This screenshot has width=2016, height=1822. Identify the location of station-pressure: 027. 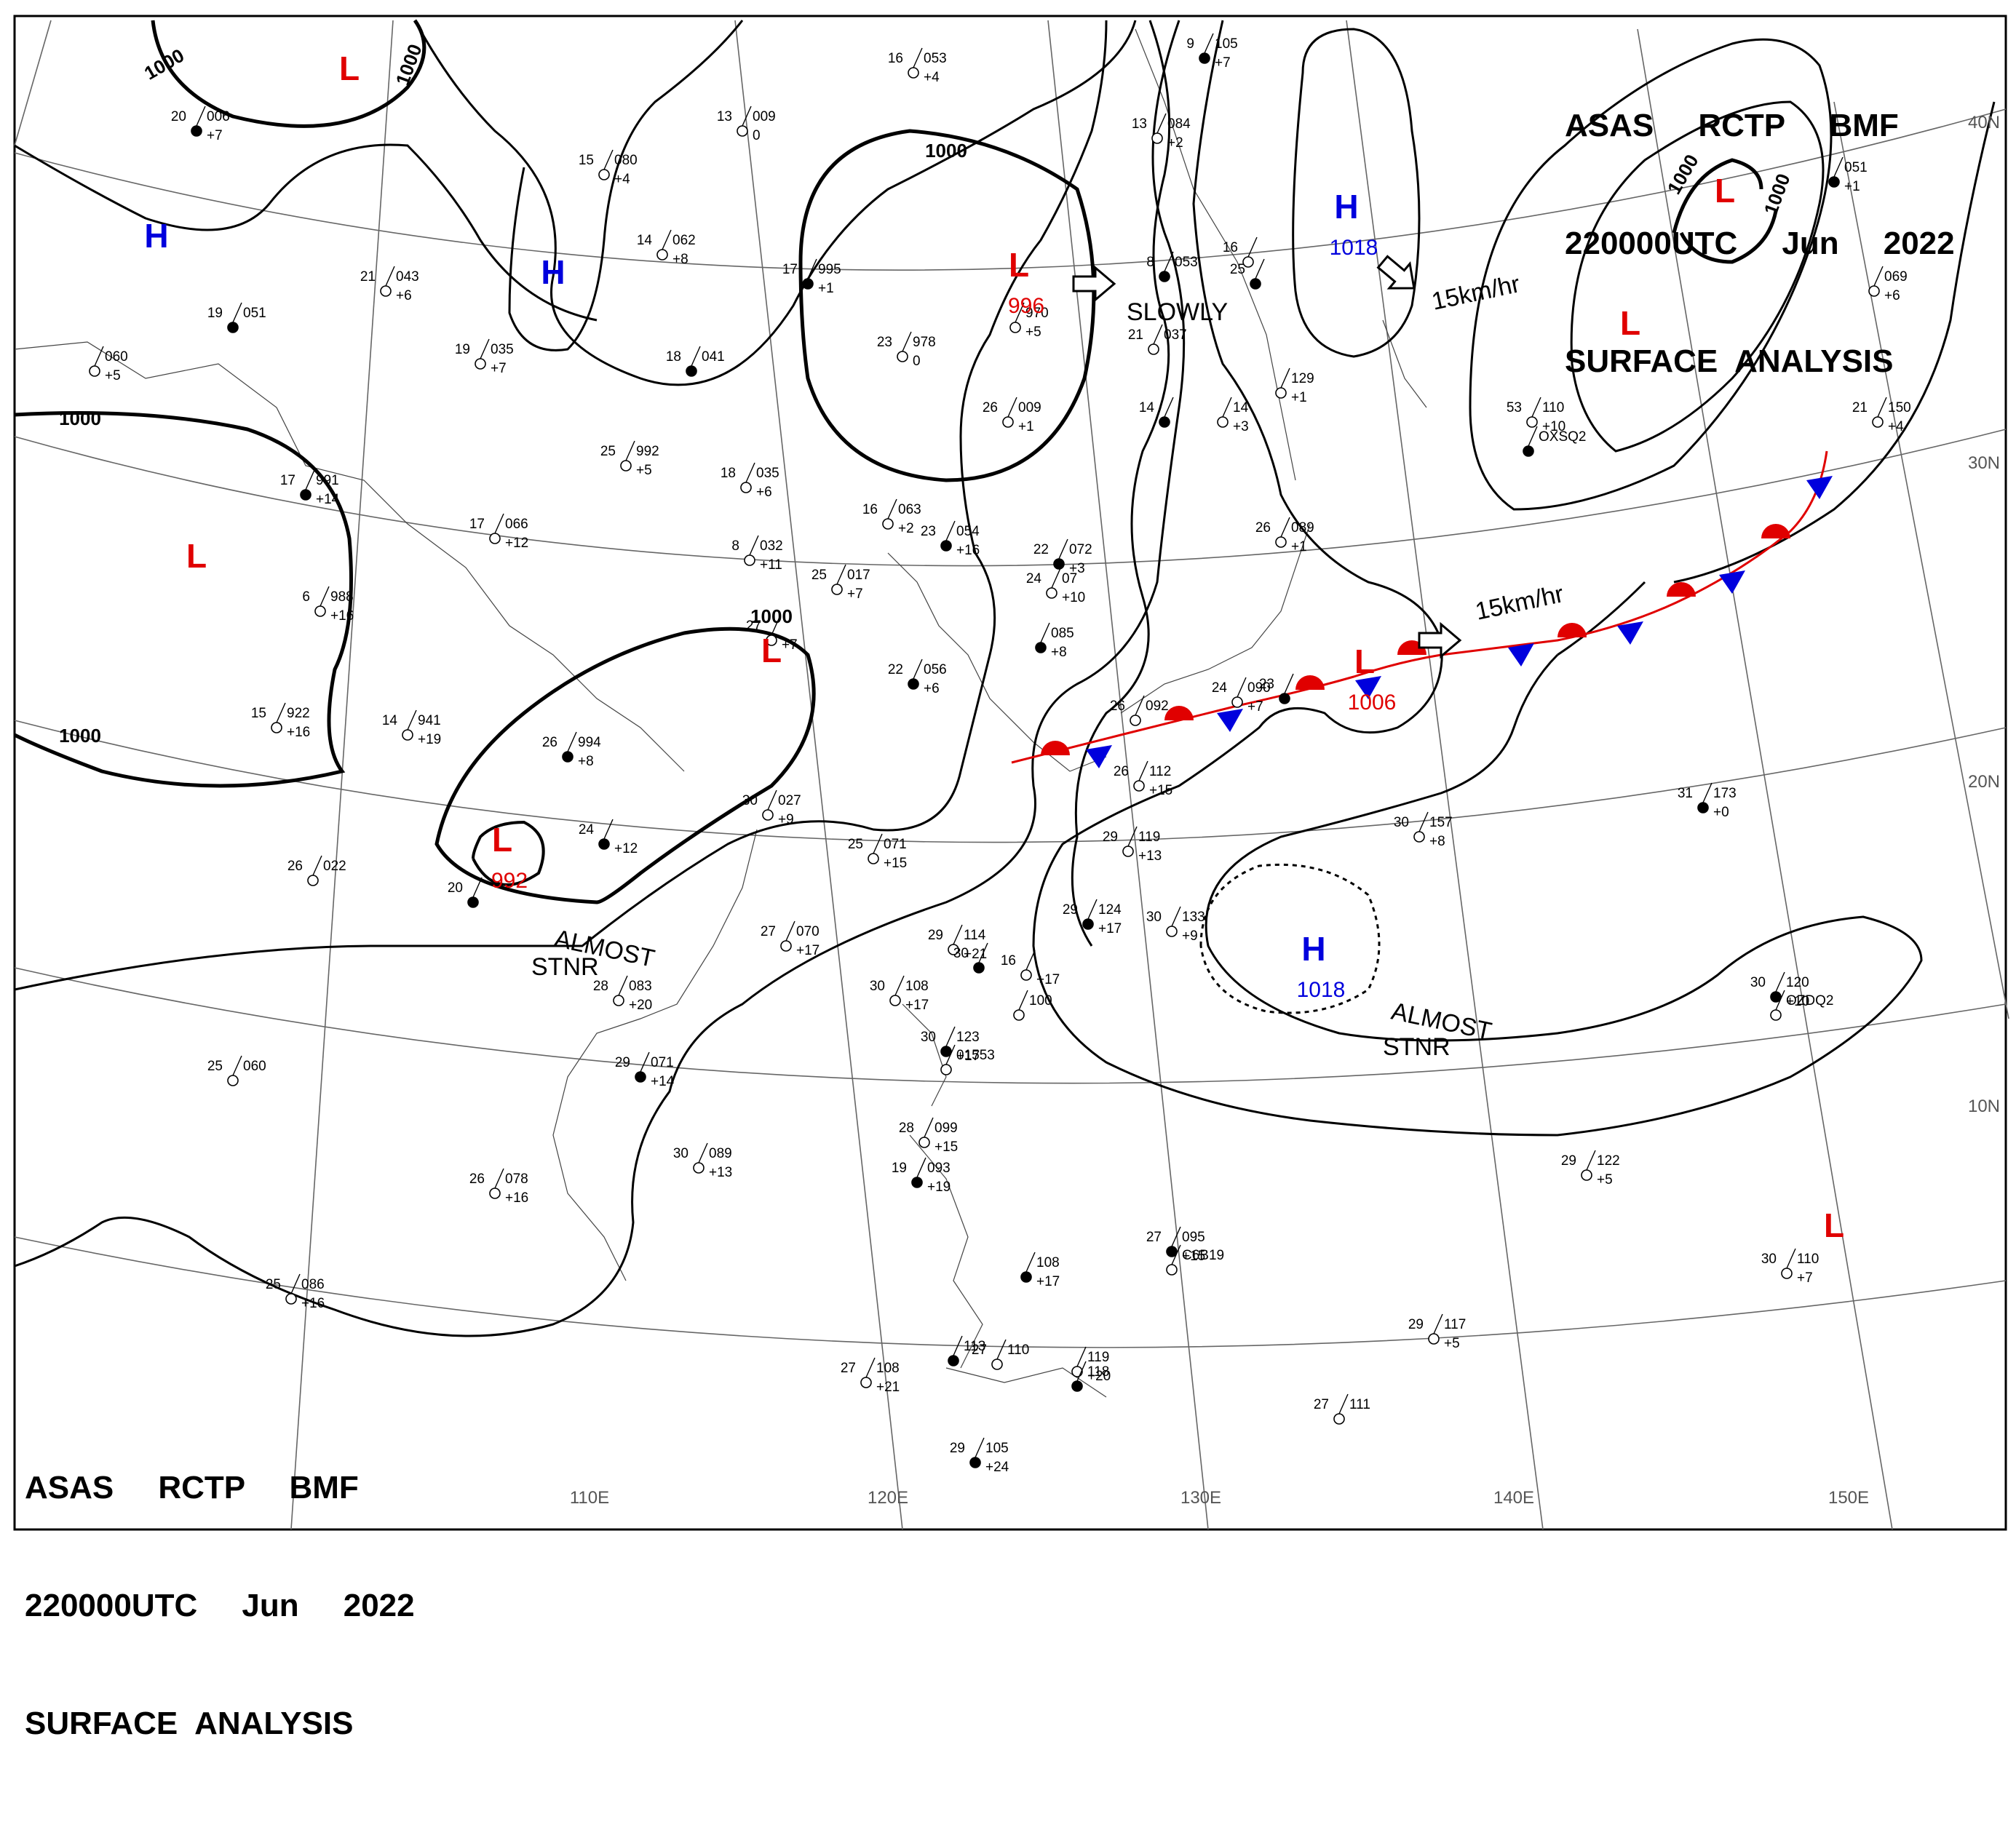
(789, 801).